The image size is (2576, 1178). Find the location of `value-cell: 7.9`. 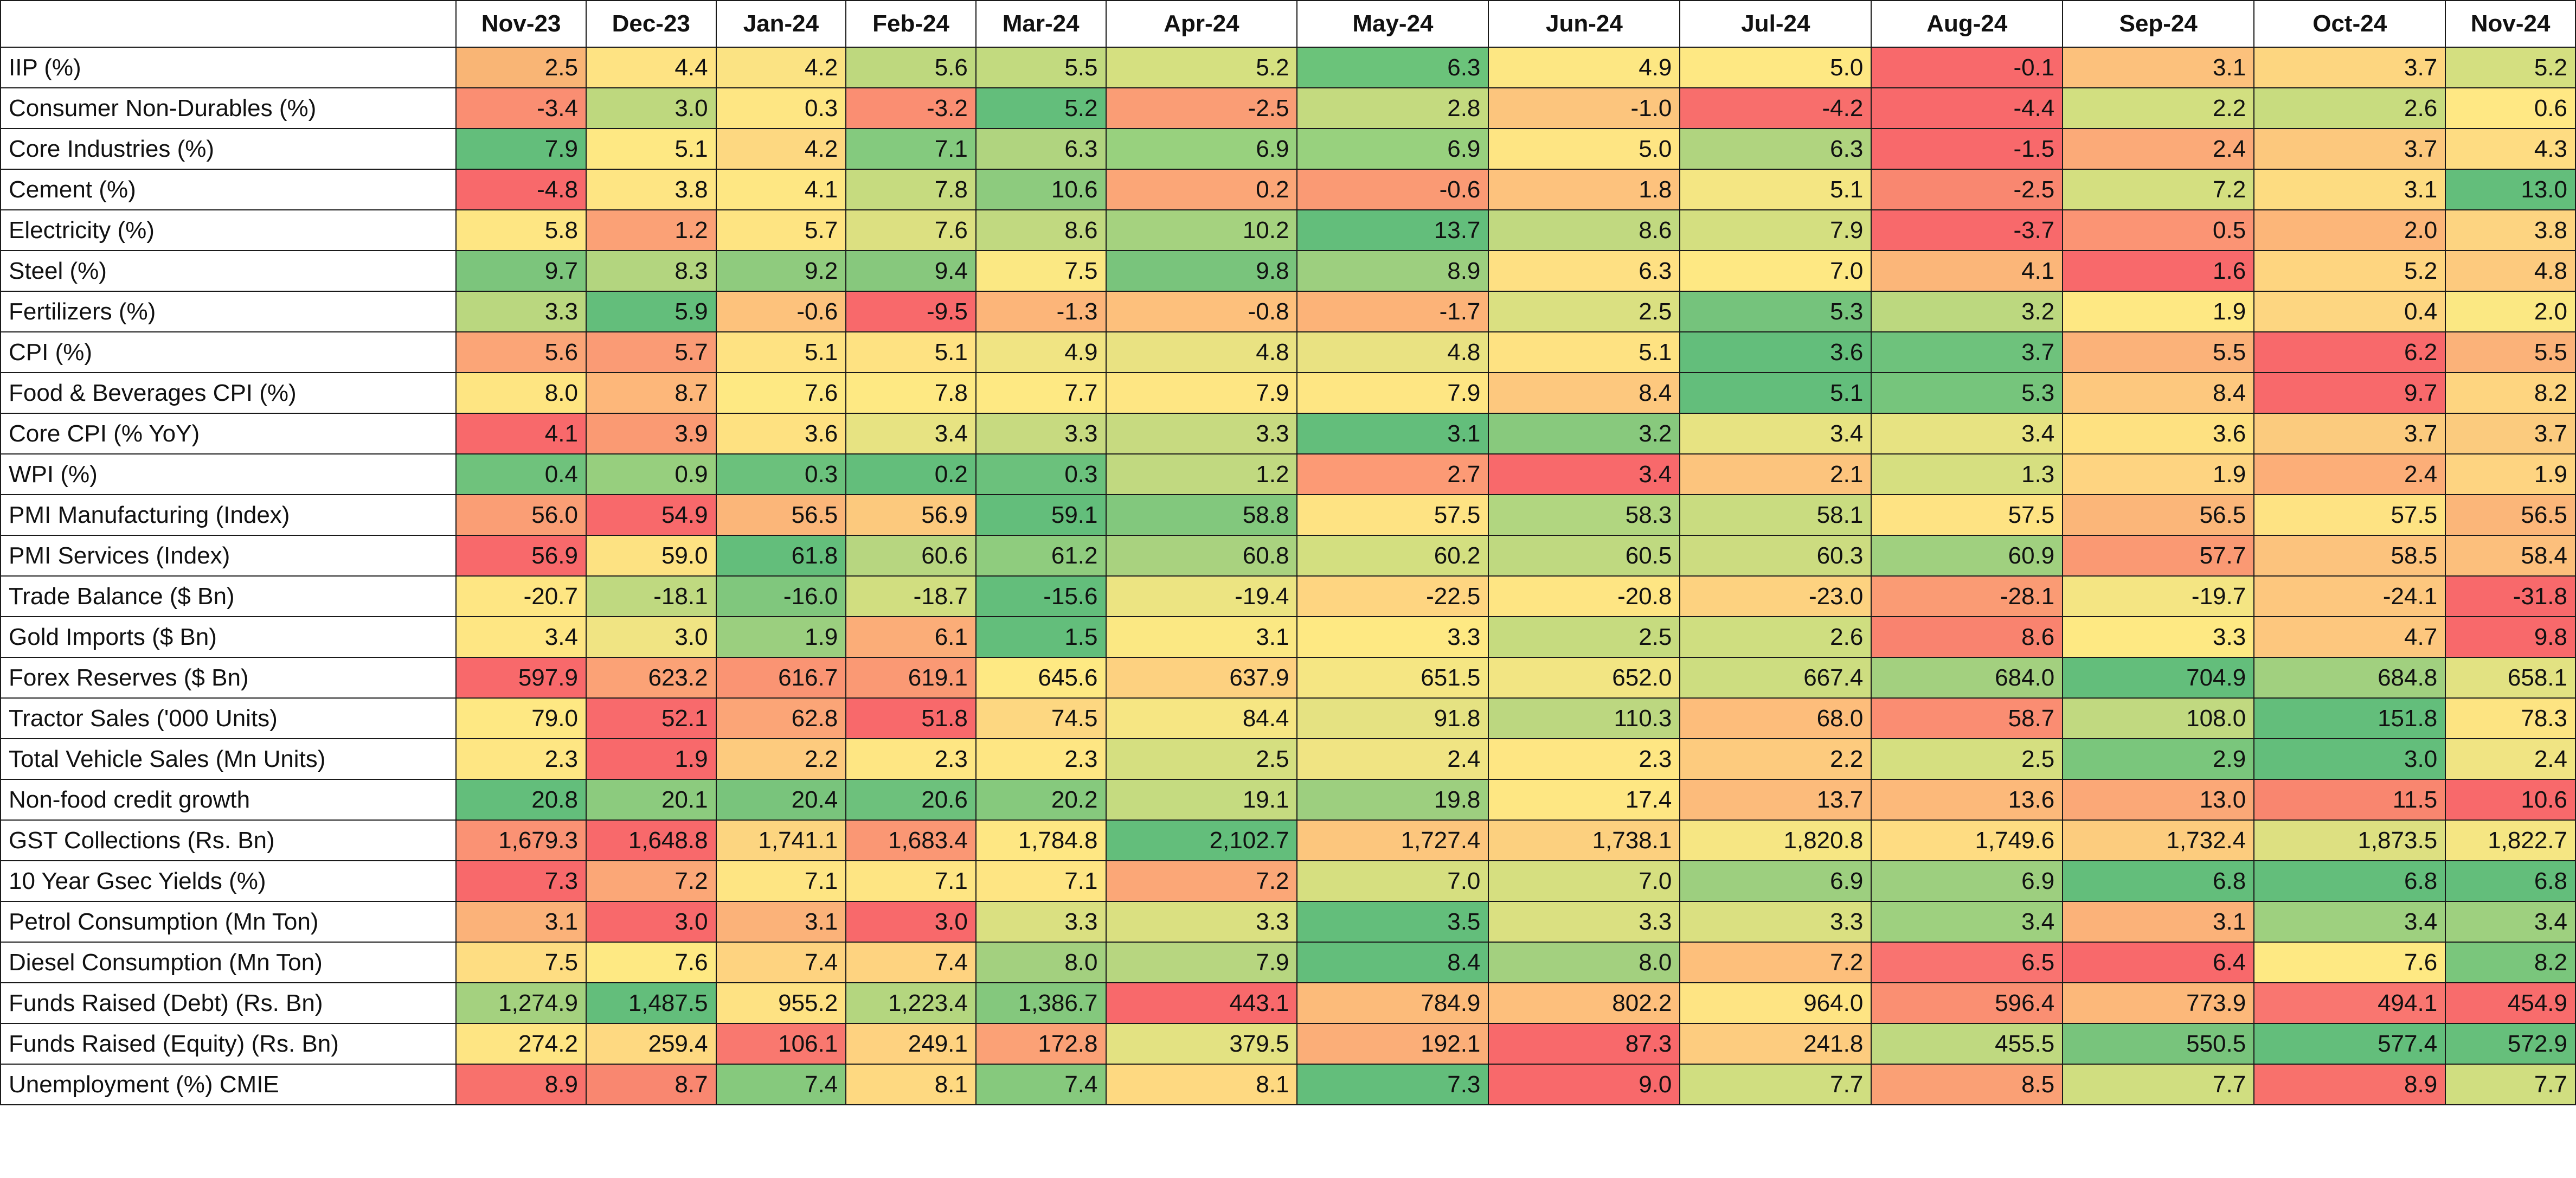

value-cell: 7.9 is located at coordinates (1775, 230).